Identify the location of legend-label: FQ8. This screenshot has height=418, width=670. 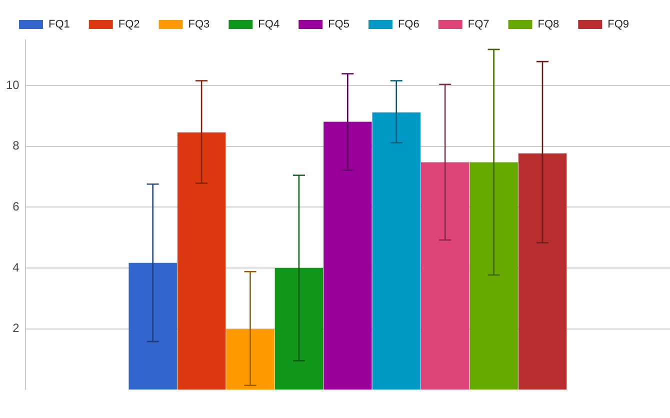
(549, 24).